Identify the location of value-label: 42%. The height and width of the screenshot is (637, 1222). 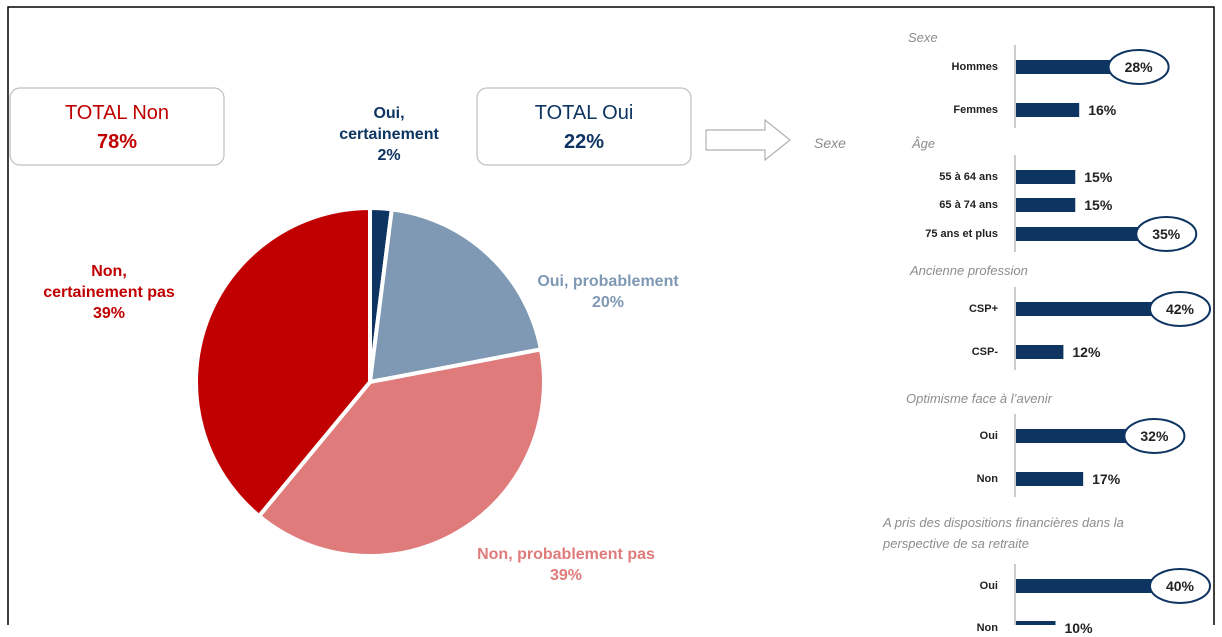
(1180, 308).